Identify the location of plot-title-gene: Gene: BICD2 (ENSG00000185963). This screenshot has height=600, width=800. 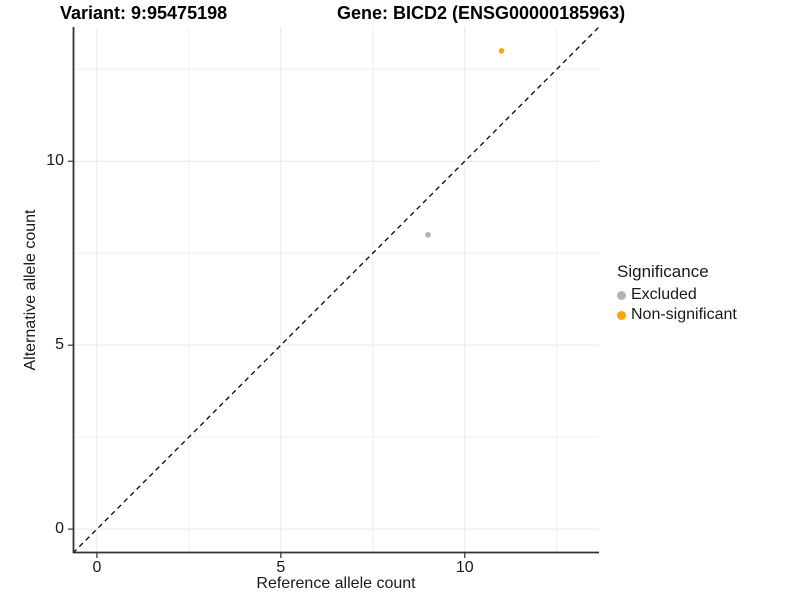
(481, 13).